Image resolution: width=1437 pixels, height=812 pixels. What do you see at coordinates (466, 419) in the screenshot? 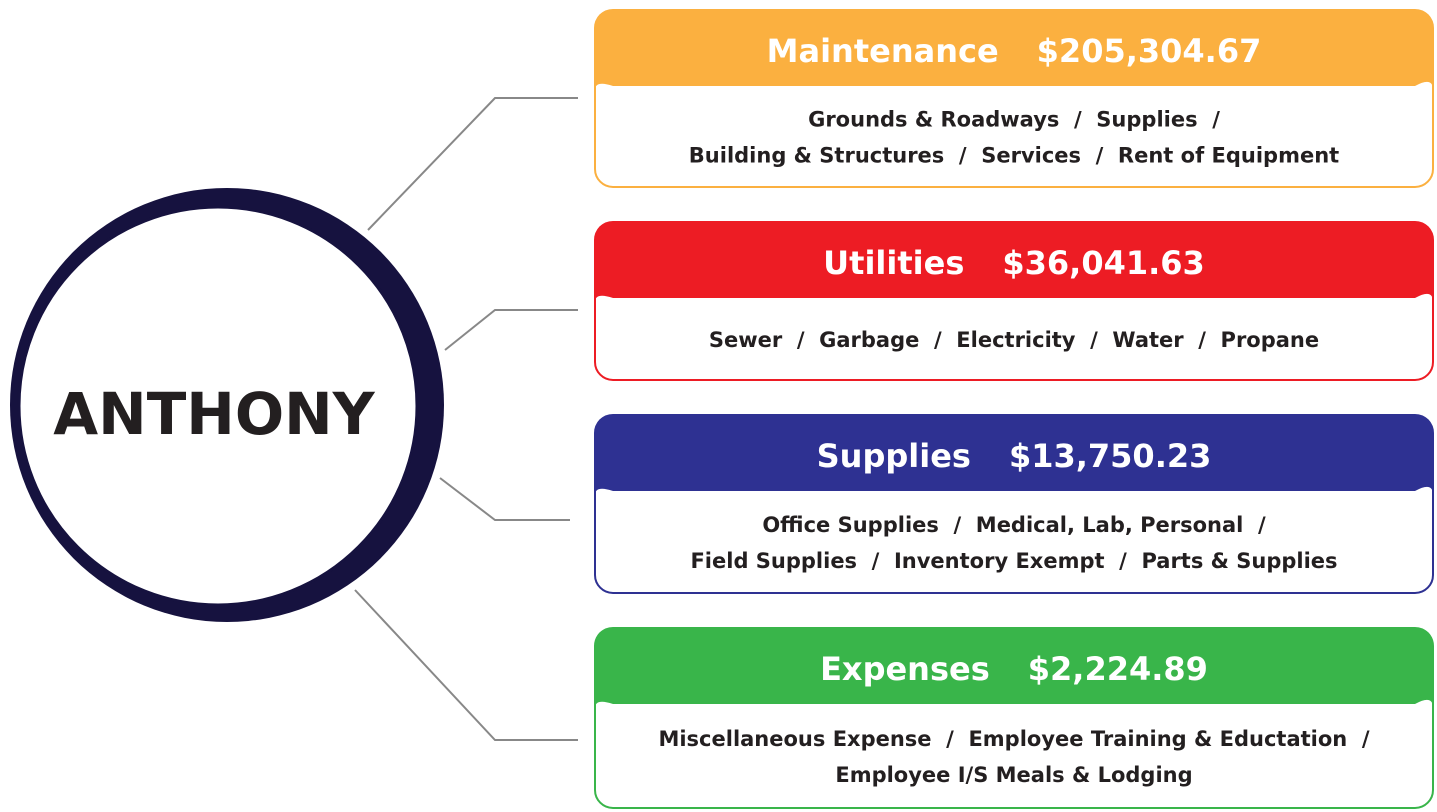
I see `connectors` at bounding box center [466, 419].